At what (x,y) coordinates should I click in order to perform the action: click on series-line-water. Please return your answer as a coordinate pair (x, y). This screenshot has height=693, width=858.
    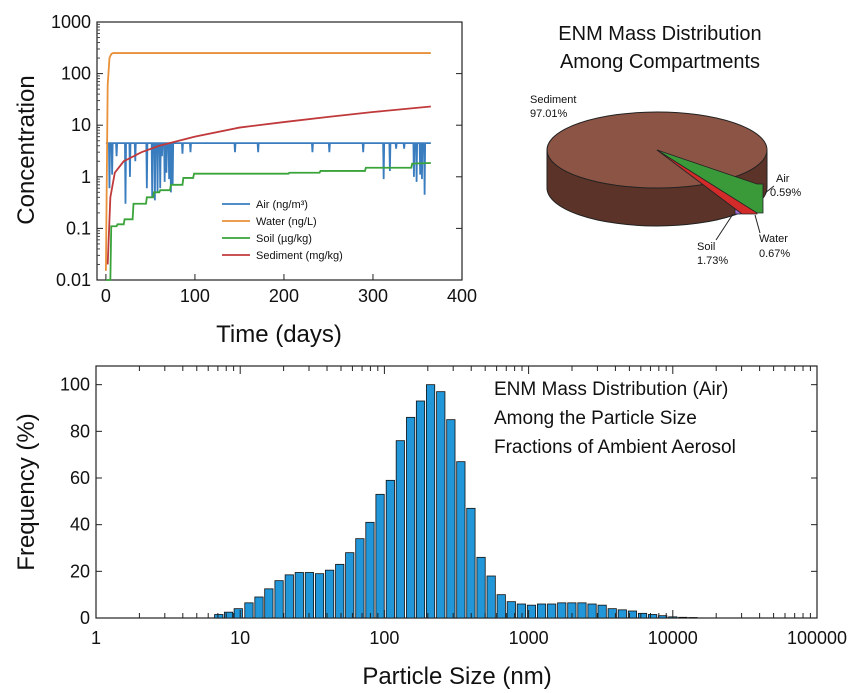
    Looking at the image, I should click on (268, 161).